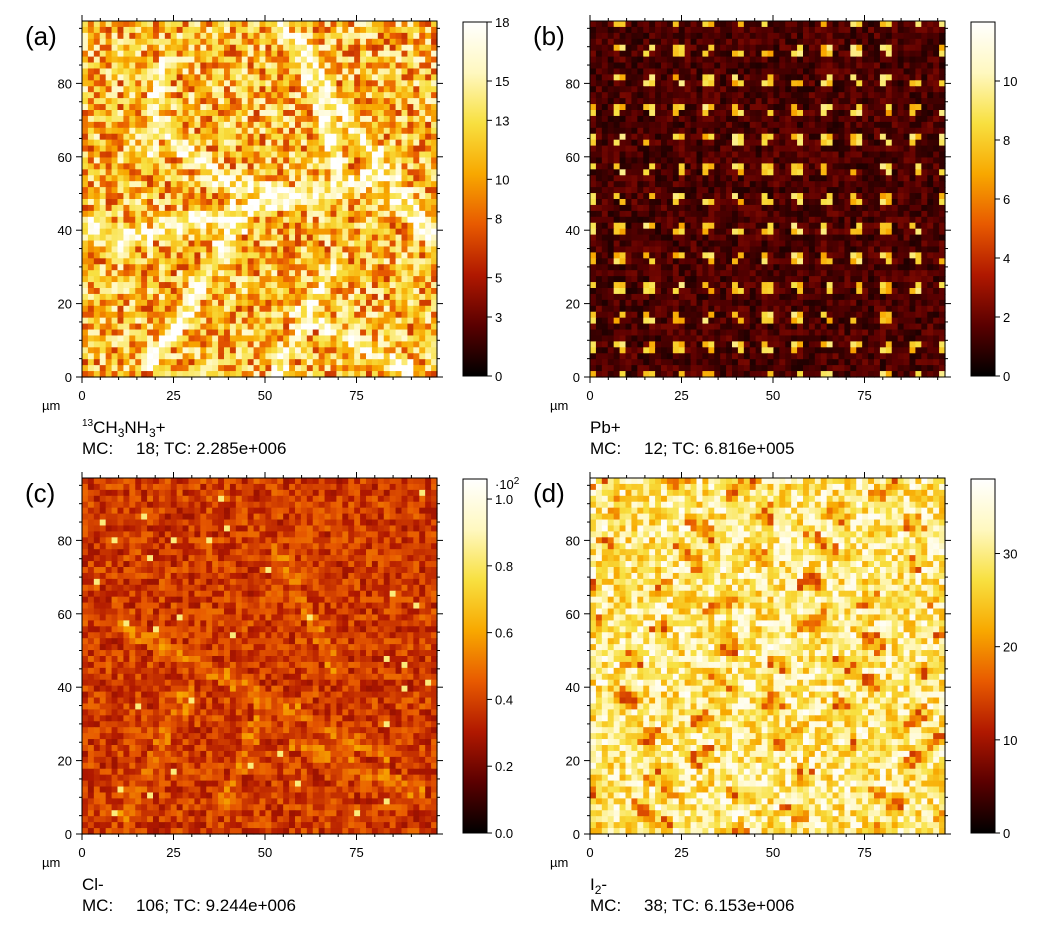 This screenshot has width=1051, height=942. What do you see at coordinates (41, 36) in the screenshot?
I see `panel-letter: (a)` at bounding box center [41, 36].